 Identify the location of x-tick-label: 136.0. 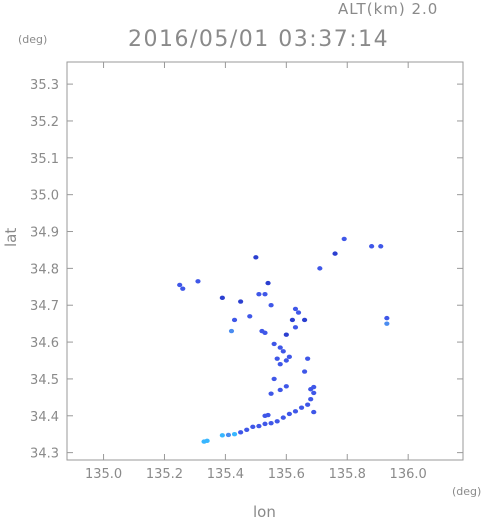
(408, 474).